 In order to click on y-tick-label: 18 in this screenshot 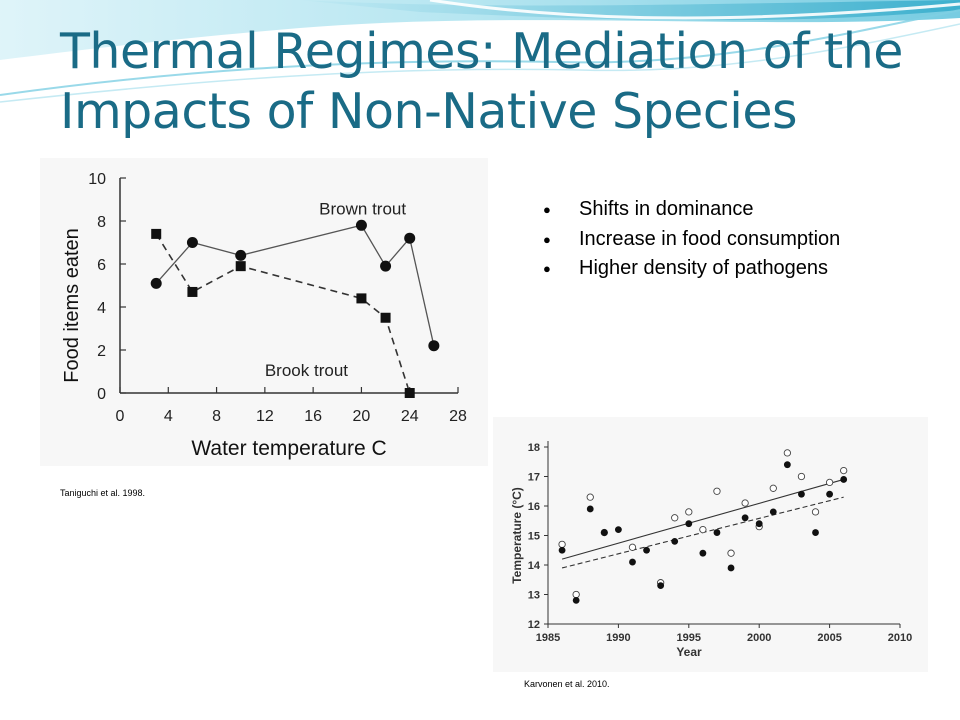, I will do `click(534, 448)`.